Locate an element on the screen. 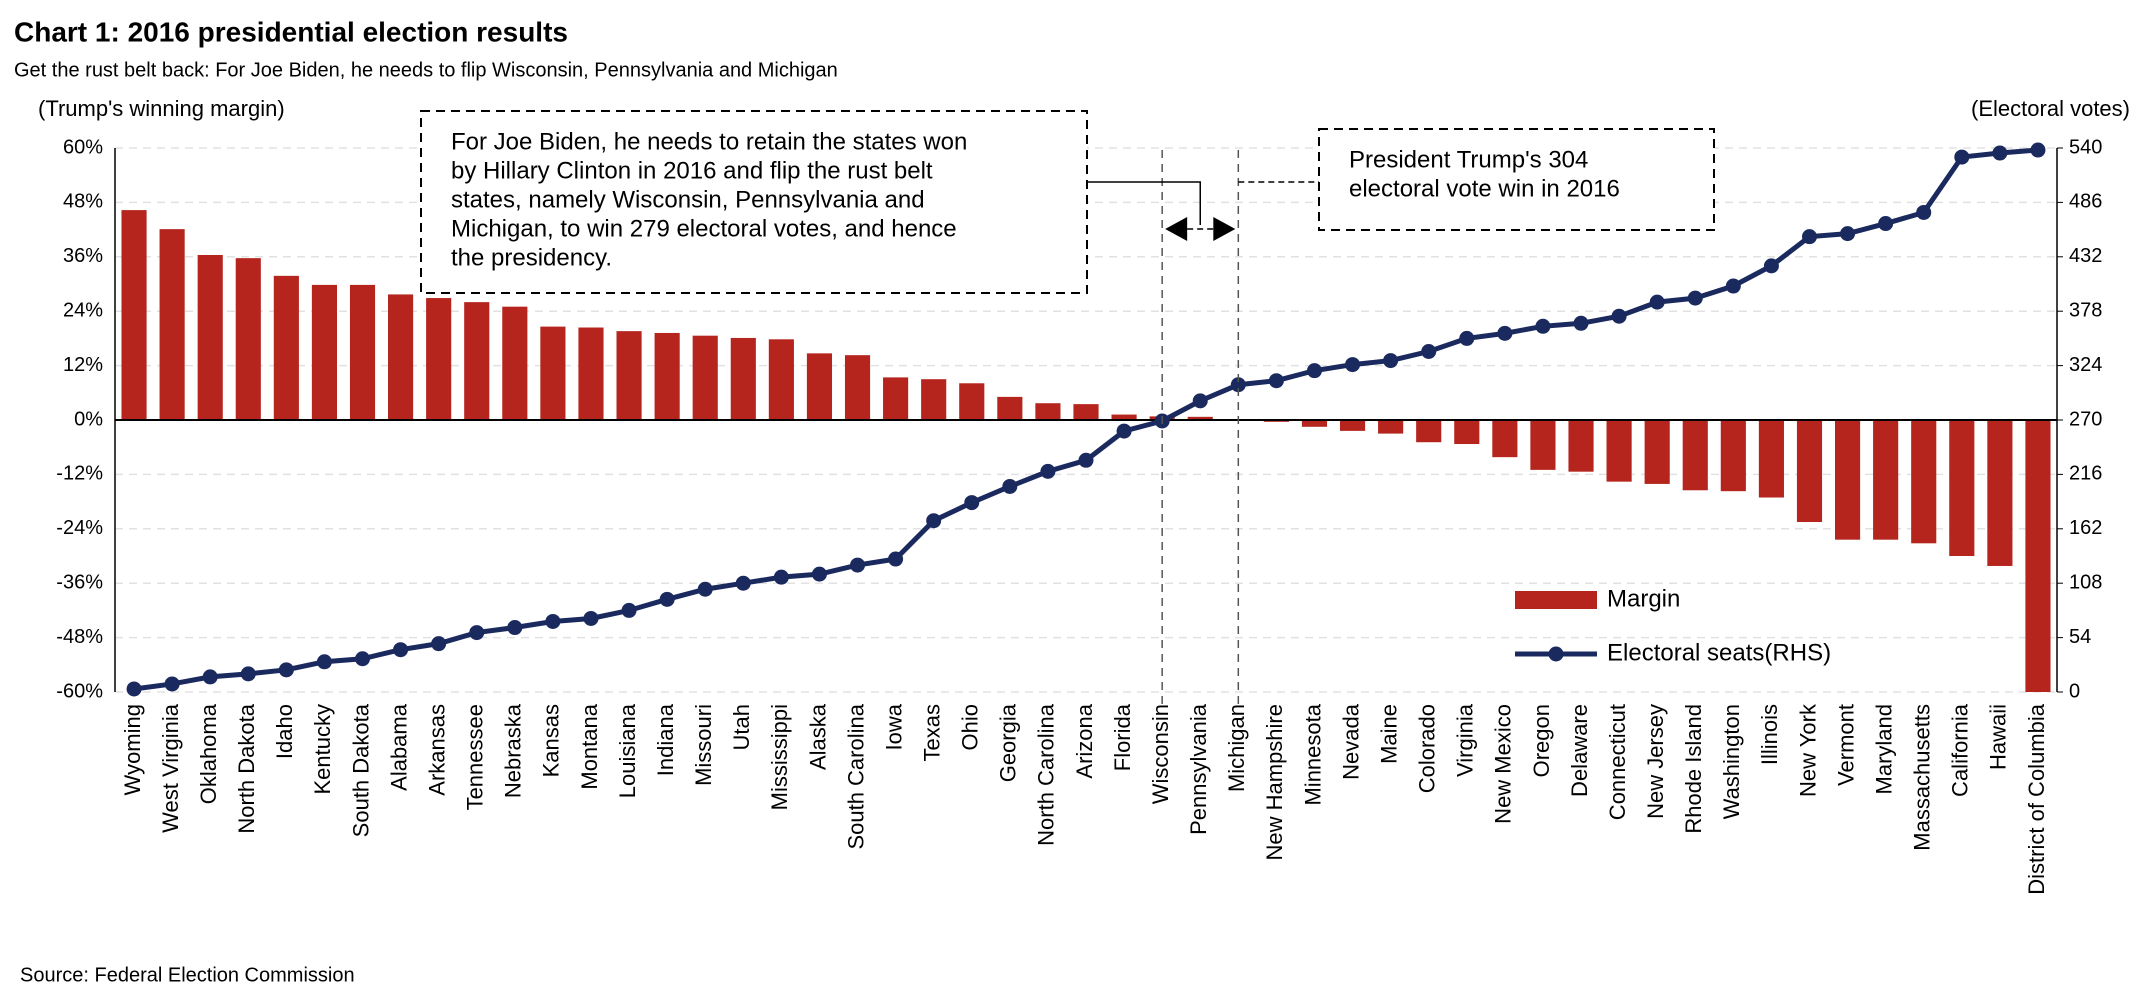 Image resolution: width=2150 pixels, height=1006 pixels. y2-axis-label: (Electoral votes) is located at coordinates (2050, 108).